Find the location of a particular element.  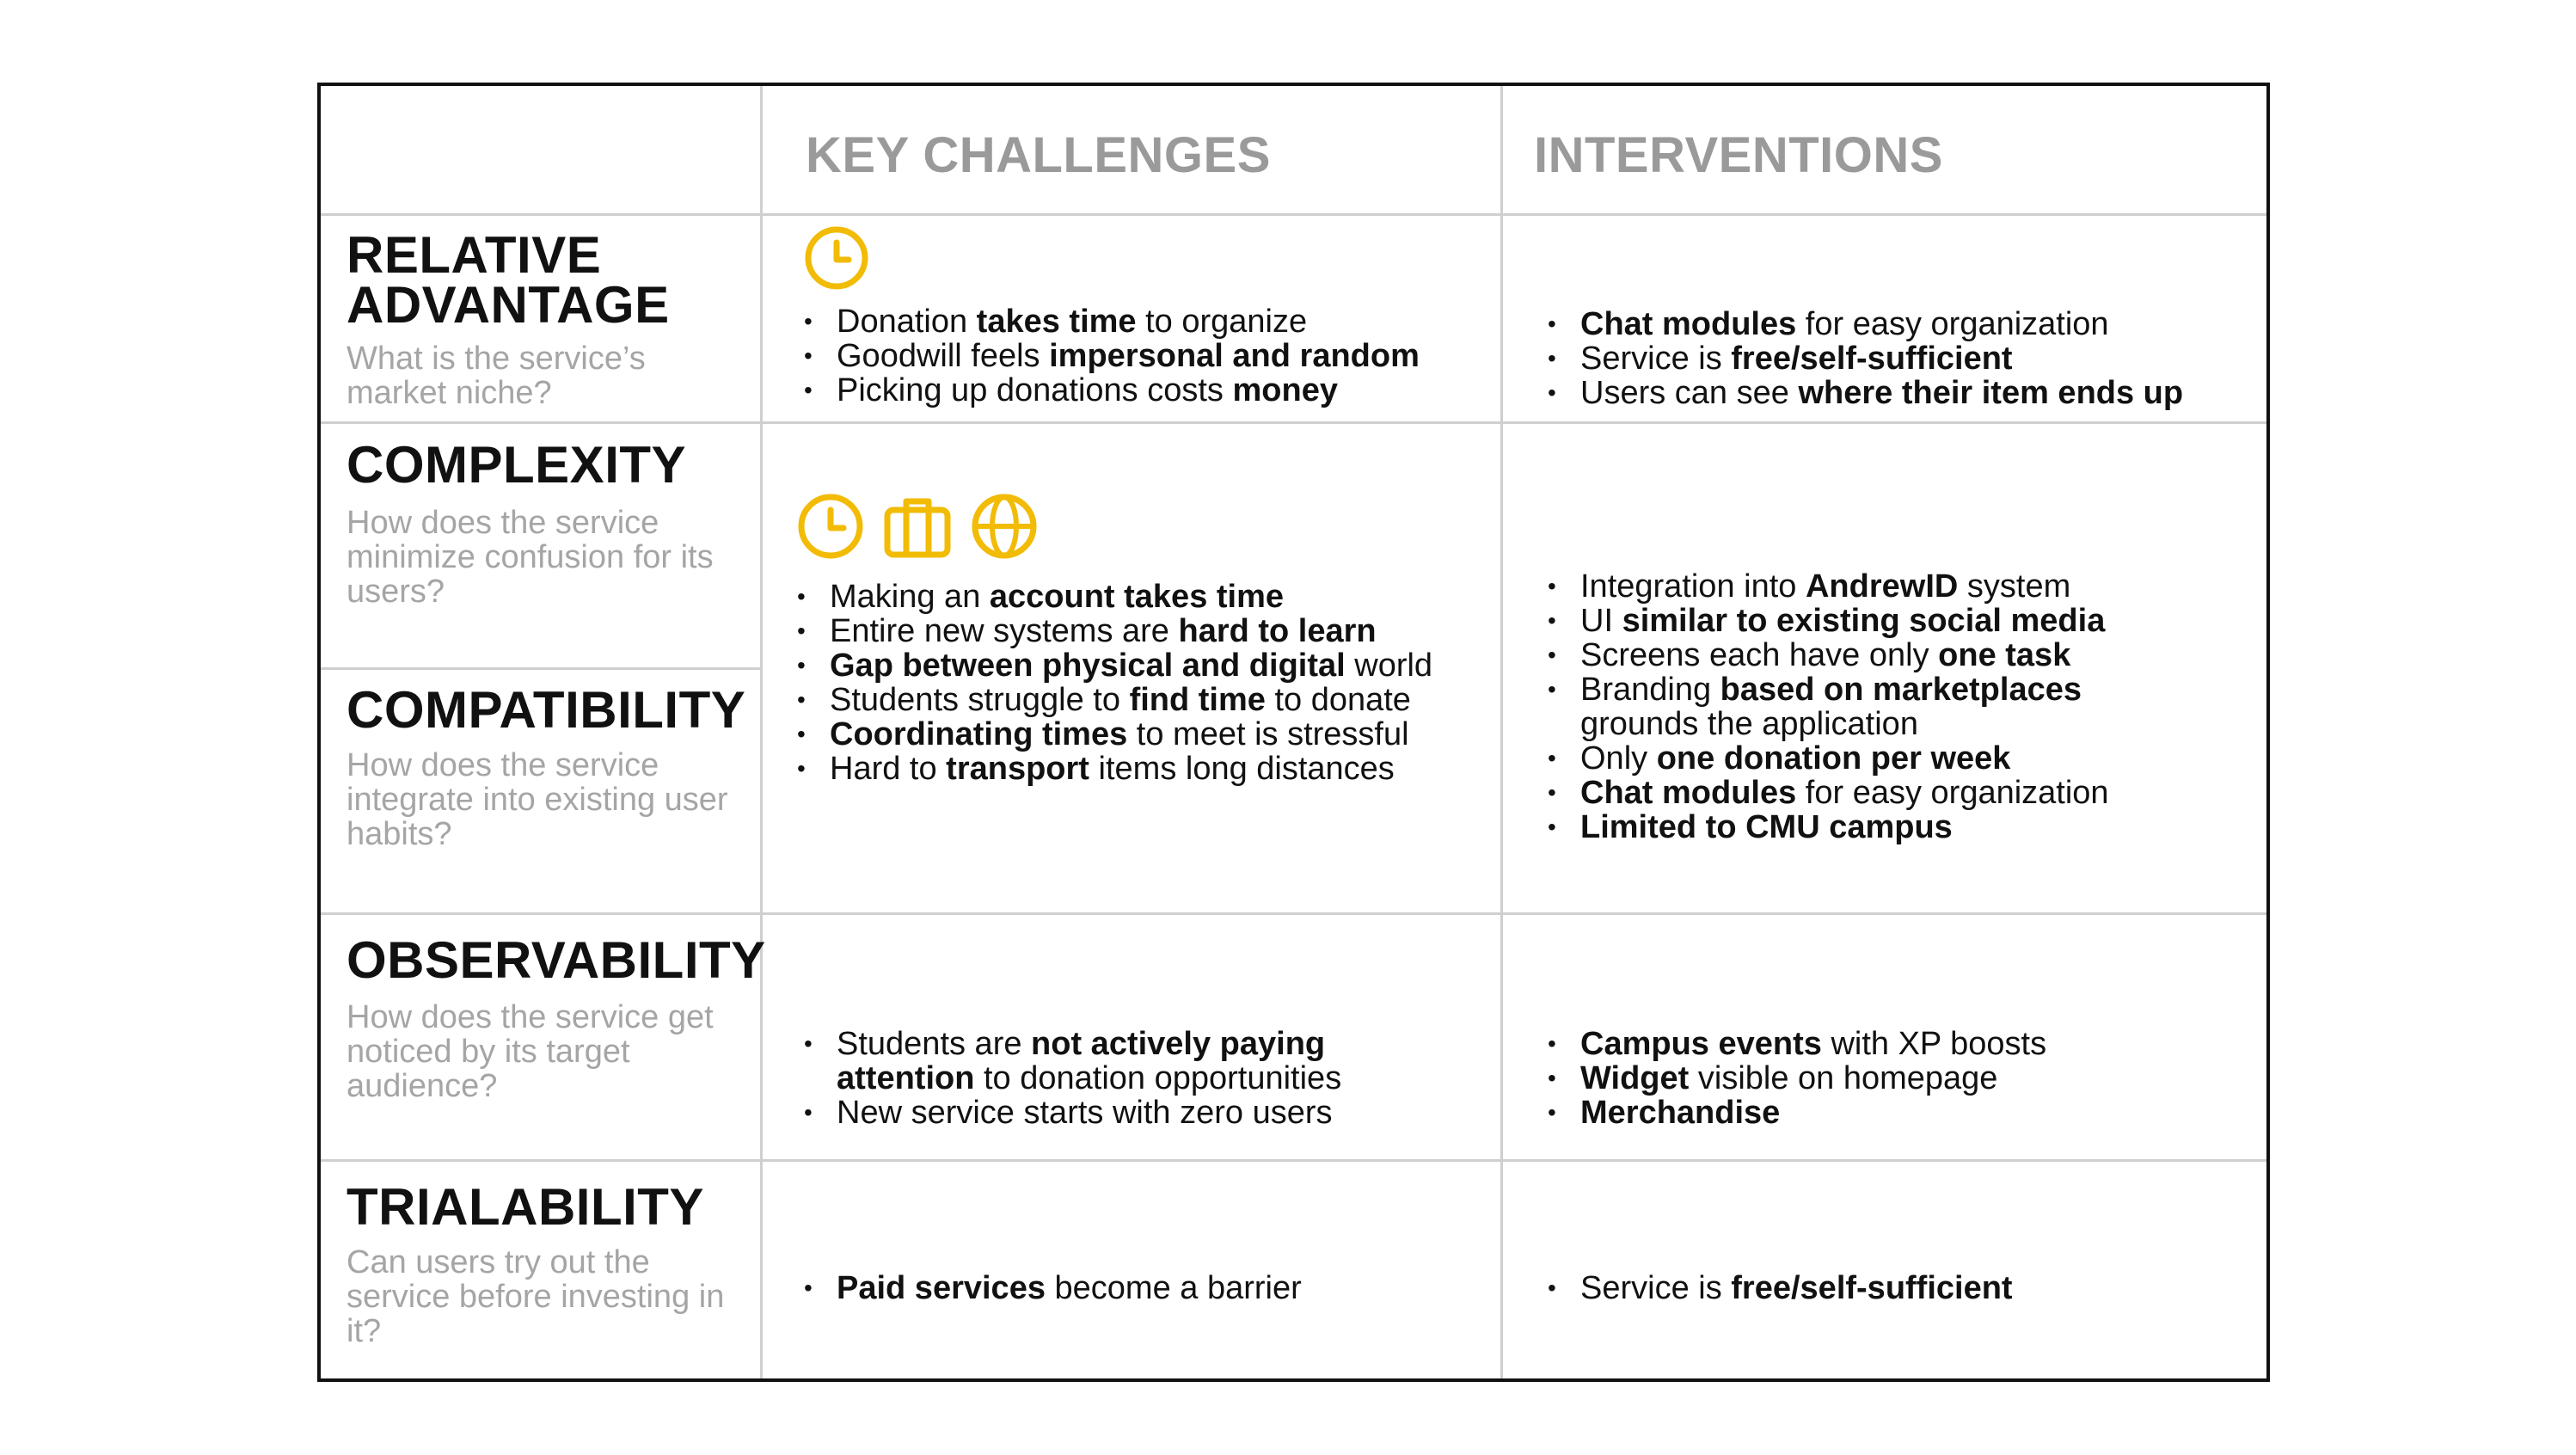

emphasis-text: Gap between physical and digital is located at coordinates (1088, 666).